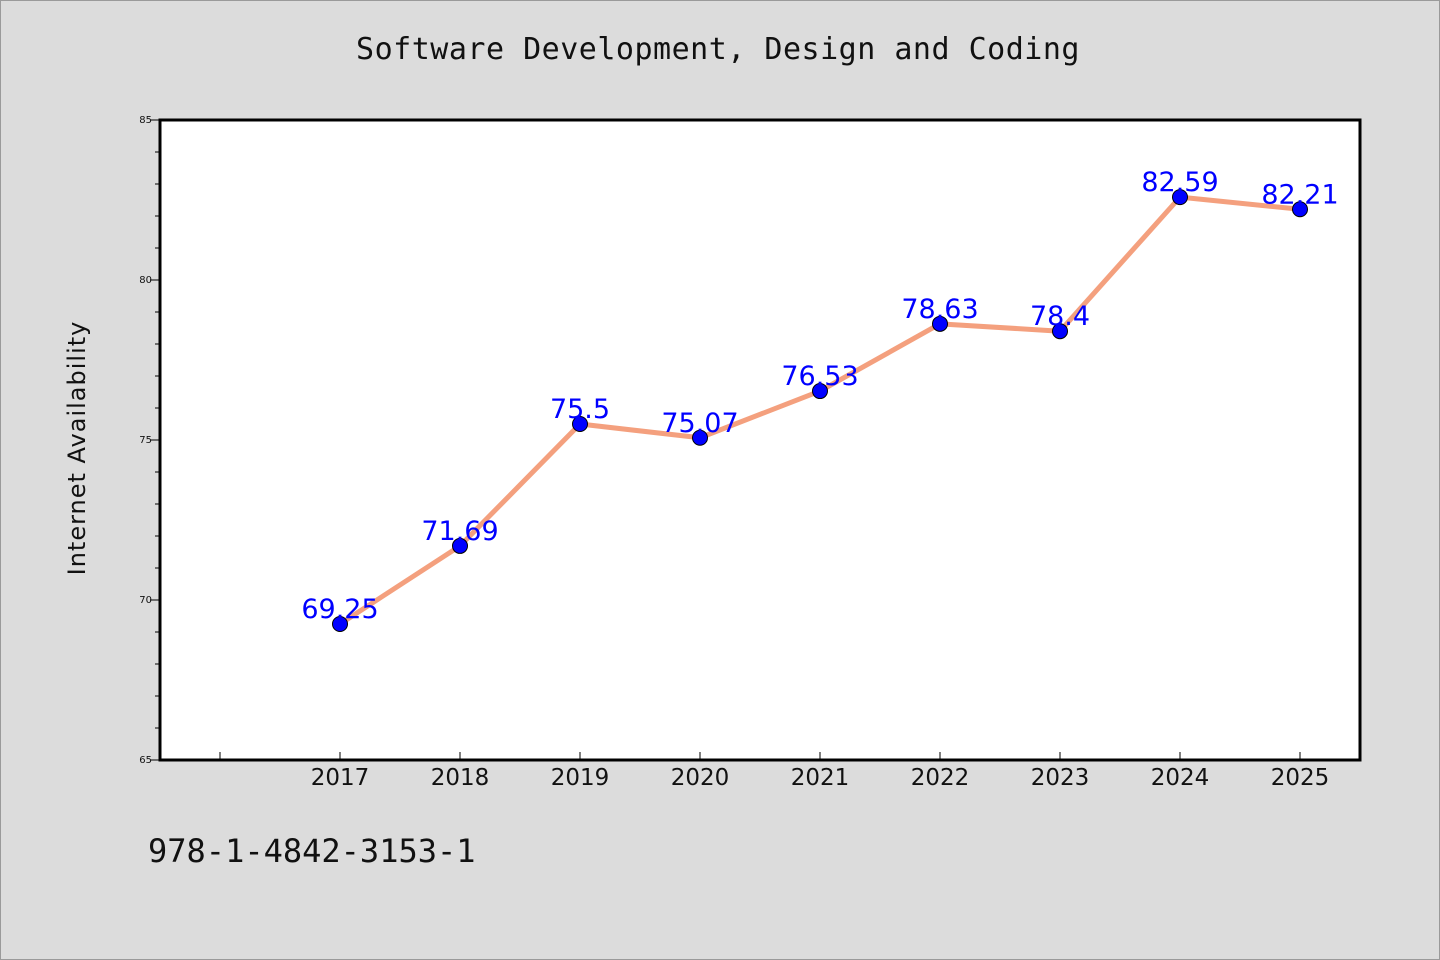 This screenshot has width=1440, height=960. I want to click on x-tick-label: 2023, so click(1060, 778).